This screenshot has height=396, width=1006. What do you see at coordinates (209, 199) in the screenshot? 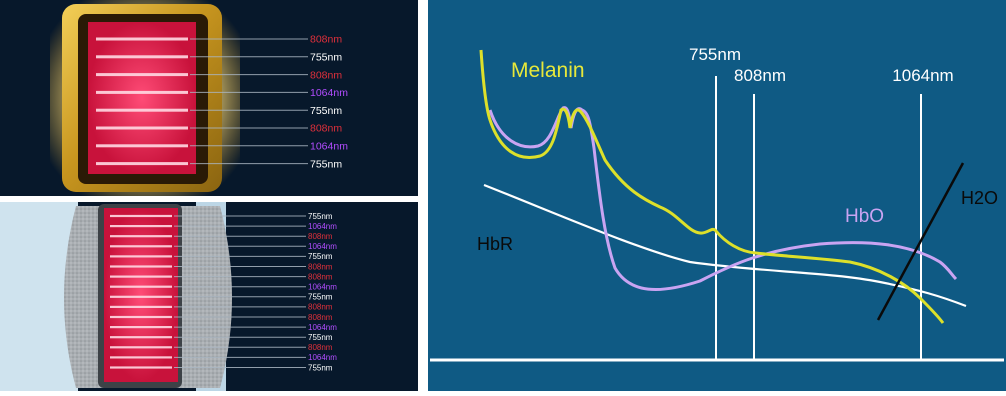
I see `panel-divider` at bounding box center [209, 199].